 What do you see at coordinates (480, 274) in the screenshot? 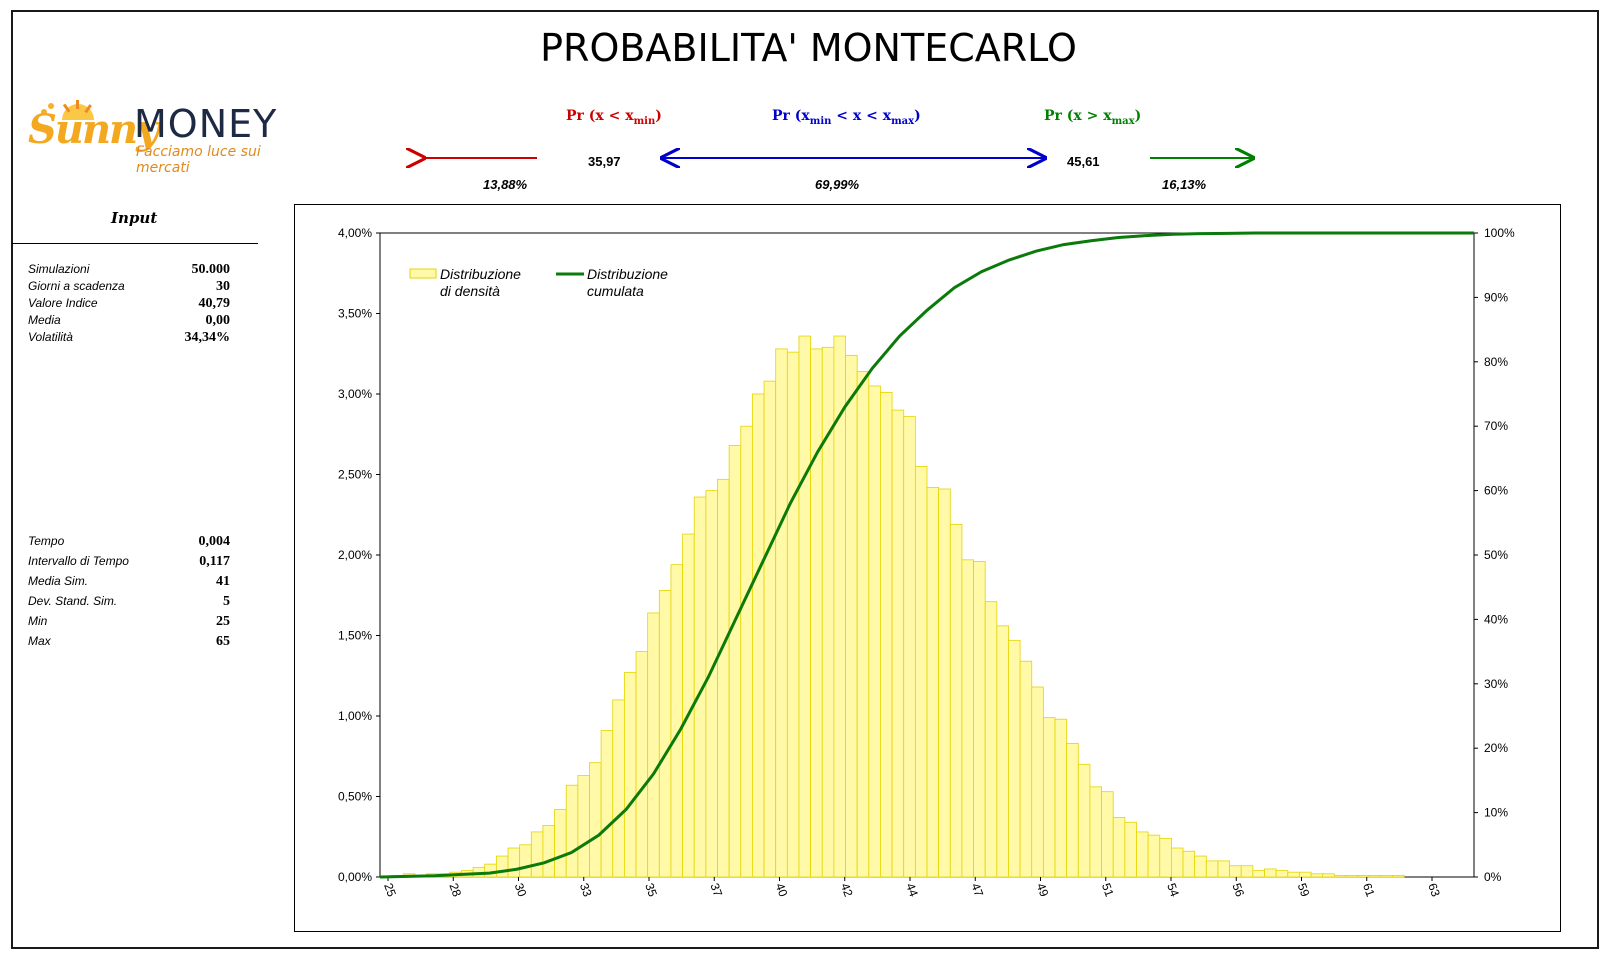
I see `legend-density-line1: Distribuzione` at bounding box center [480, 274].